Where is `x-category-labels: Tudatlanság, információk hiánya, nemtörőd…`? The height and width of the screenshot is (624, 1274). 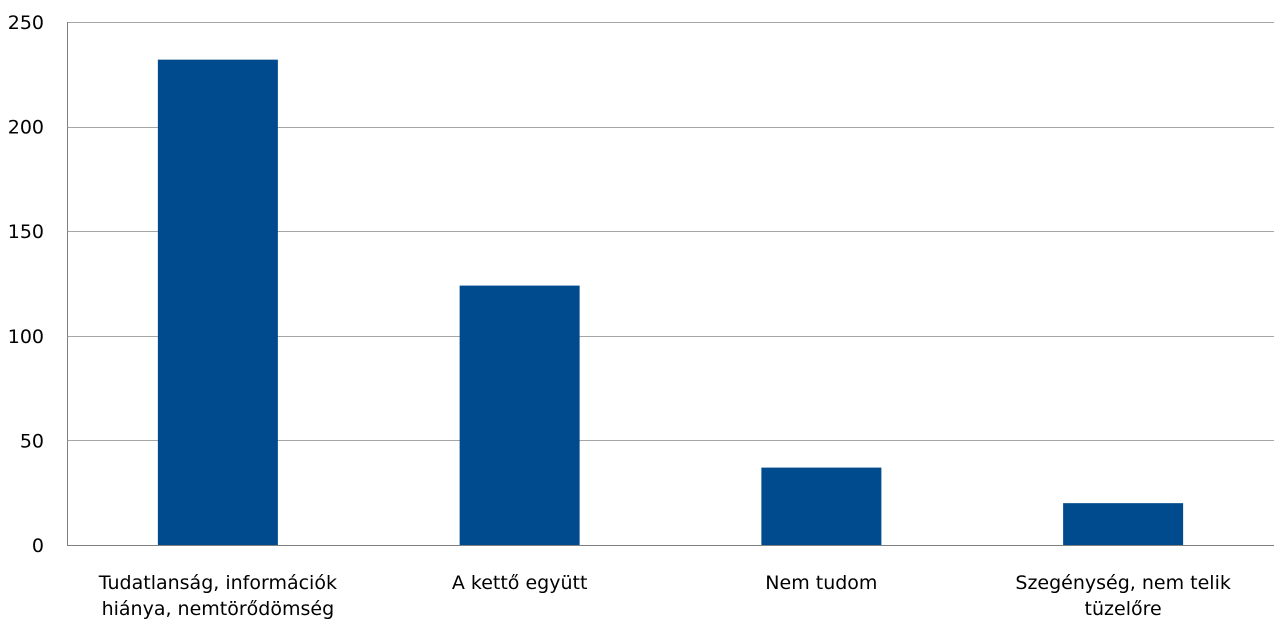 x-category-labels: Tudatlanság, információk hiánya, nemtörőd… is located at coordinates (664, 596).